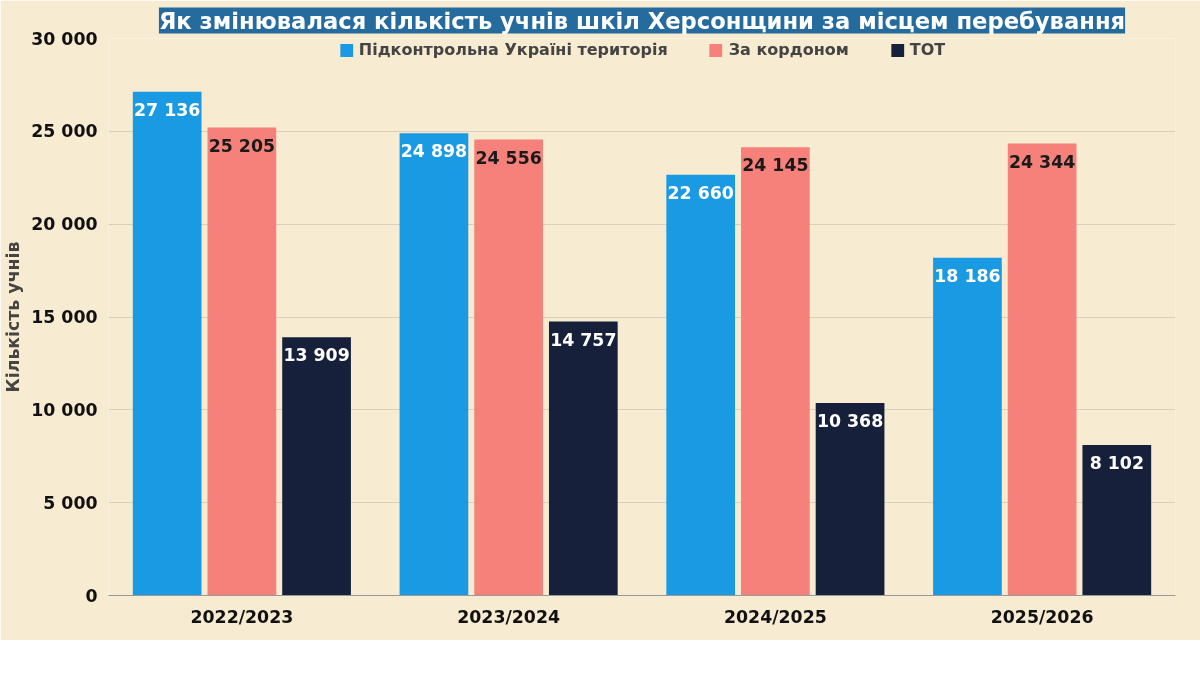 The width and height of the screenshot is (1200, 675). What do you see at coordinates (775, 616) in the screenshot?
I see `x-tick-label: 2024/2025` at bounding box center [775, 616].